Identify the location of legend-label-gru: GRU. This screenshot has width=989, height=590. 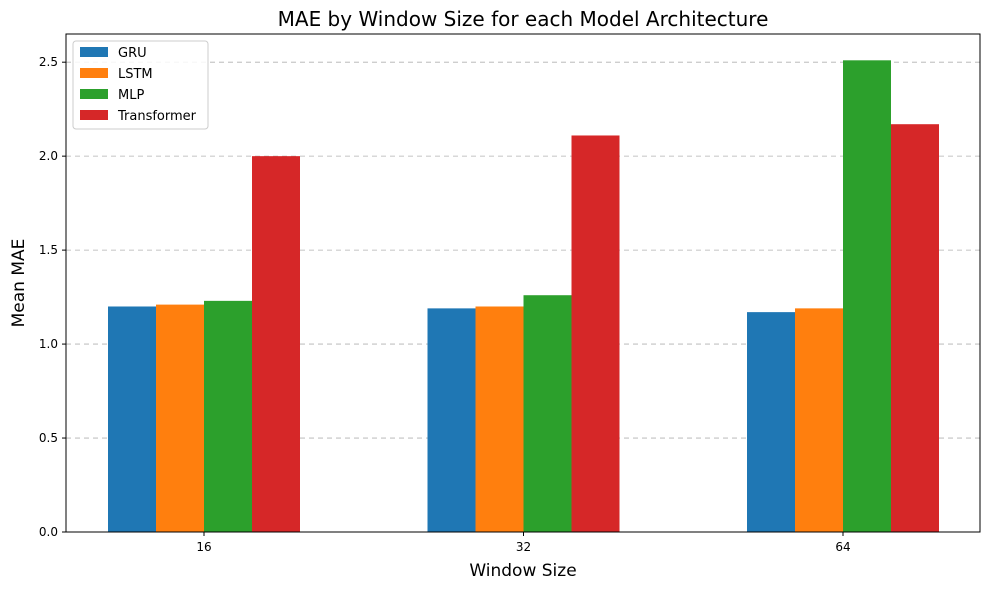
(132, 53).